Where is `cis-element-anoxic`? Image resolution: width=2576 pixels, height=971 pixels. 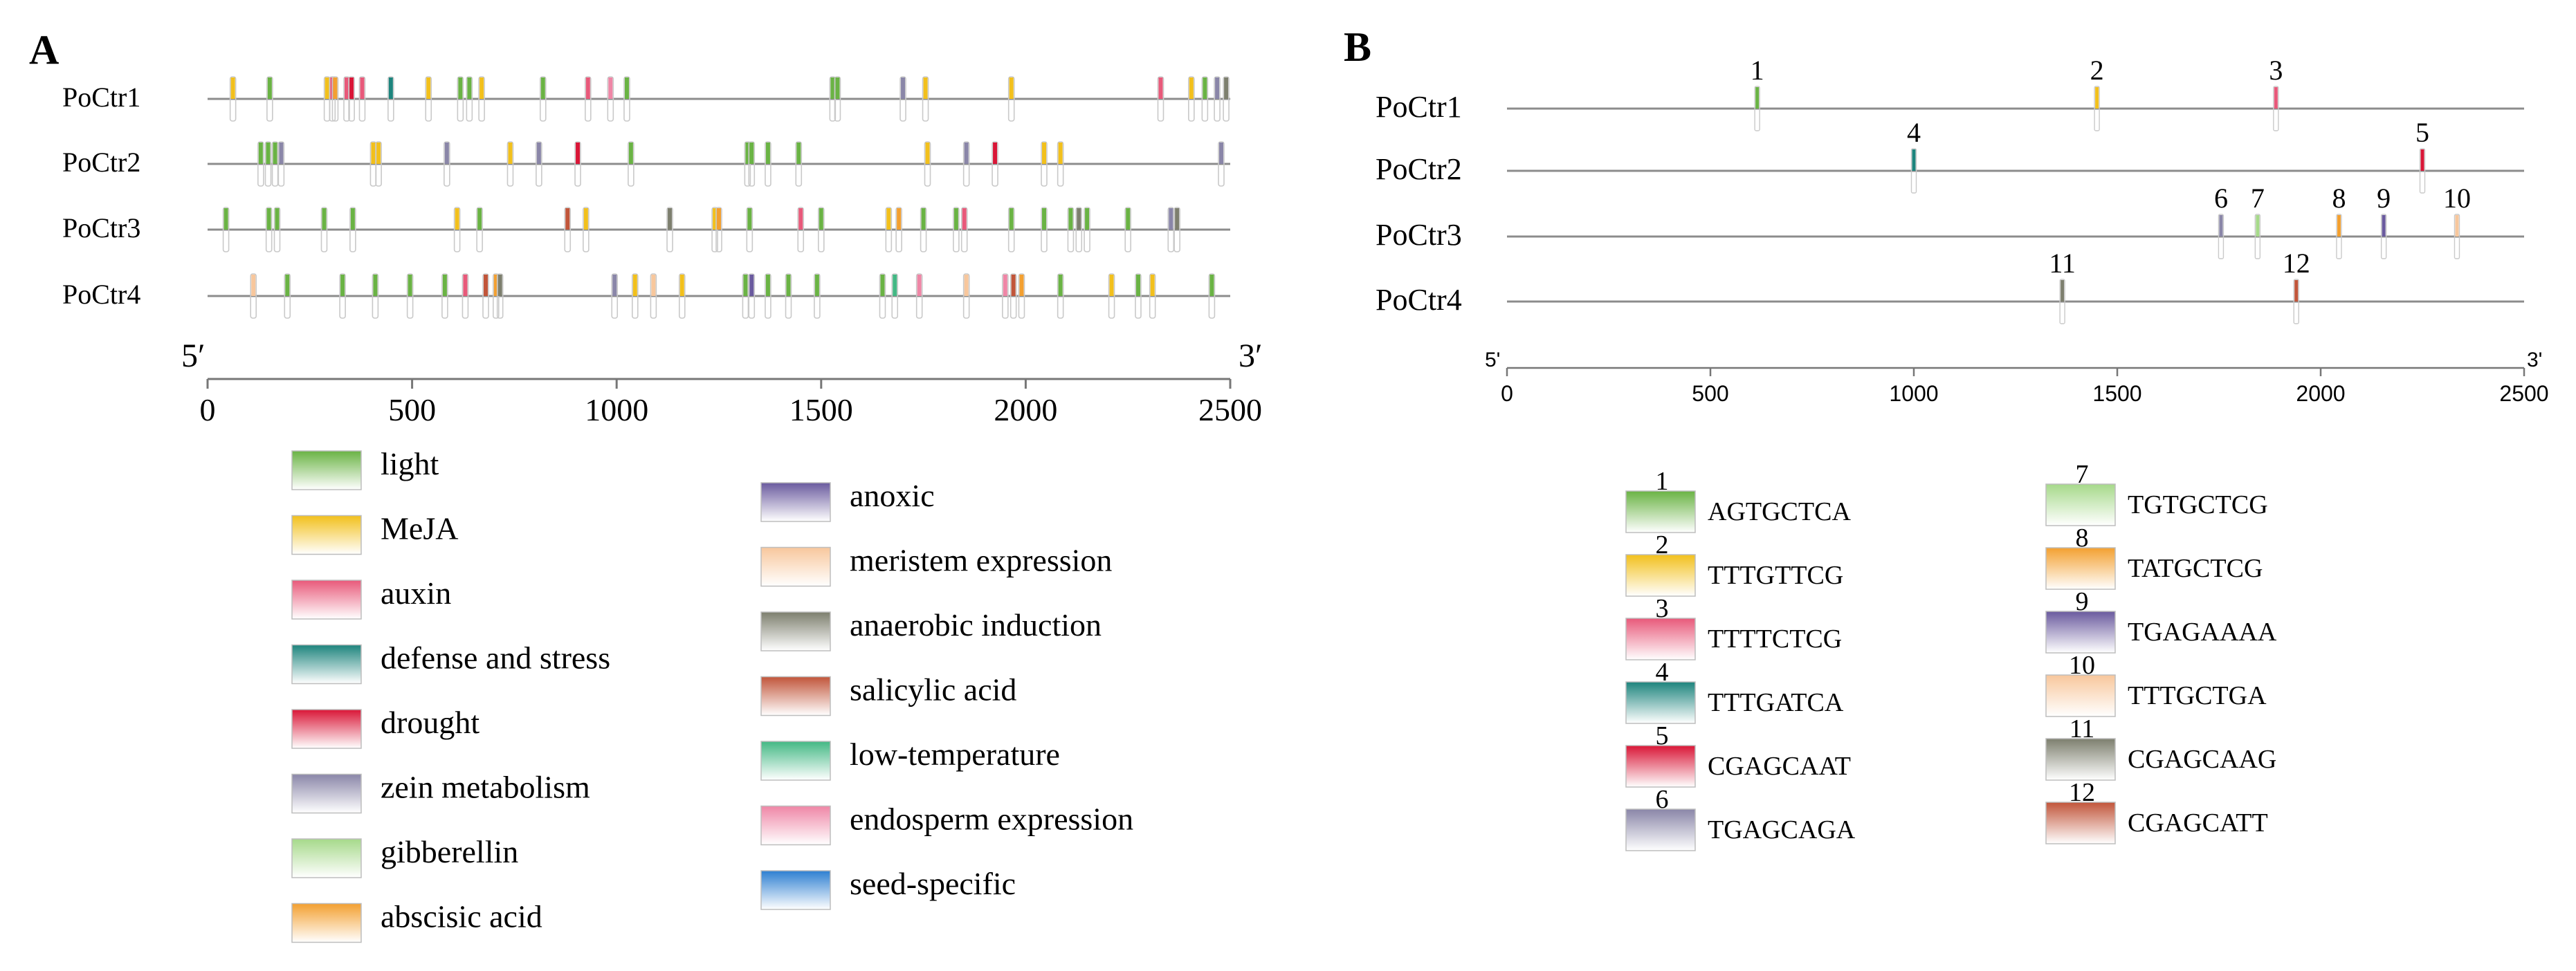
cis-element-anoxic is located at coordinates (752, 296).